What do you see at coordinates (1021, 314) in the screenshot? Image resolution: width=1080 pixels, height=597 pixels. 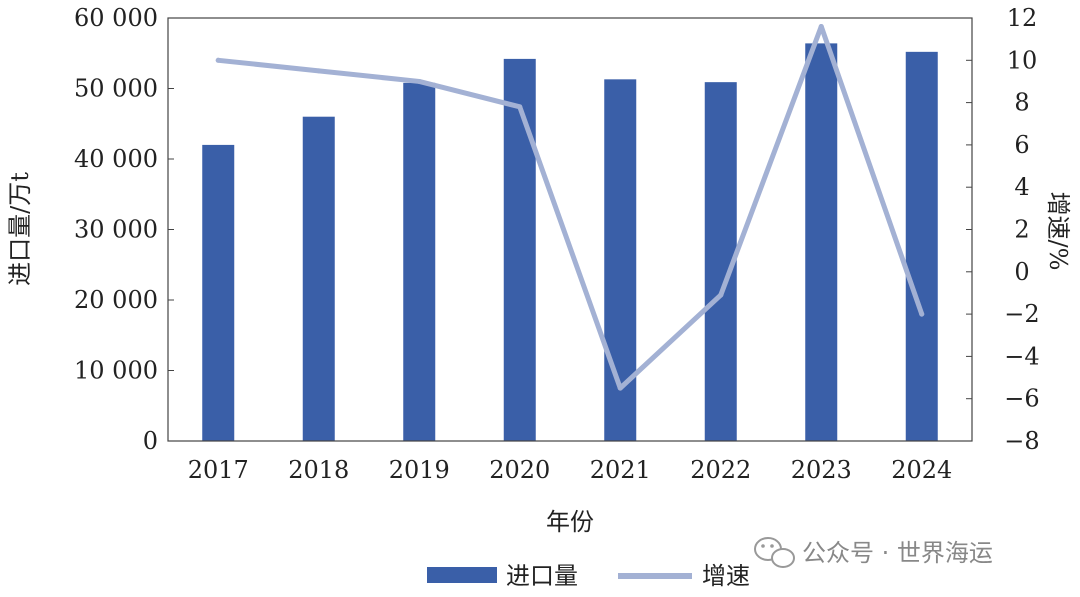 I see `y2-tick-label: −2` at bounding box center [1021, 314].